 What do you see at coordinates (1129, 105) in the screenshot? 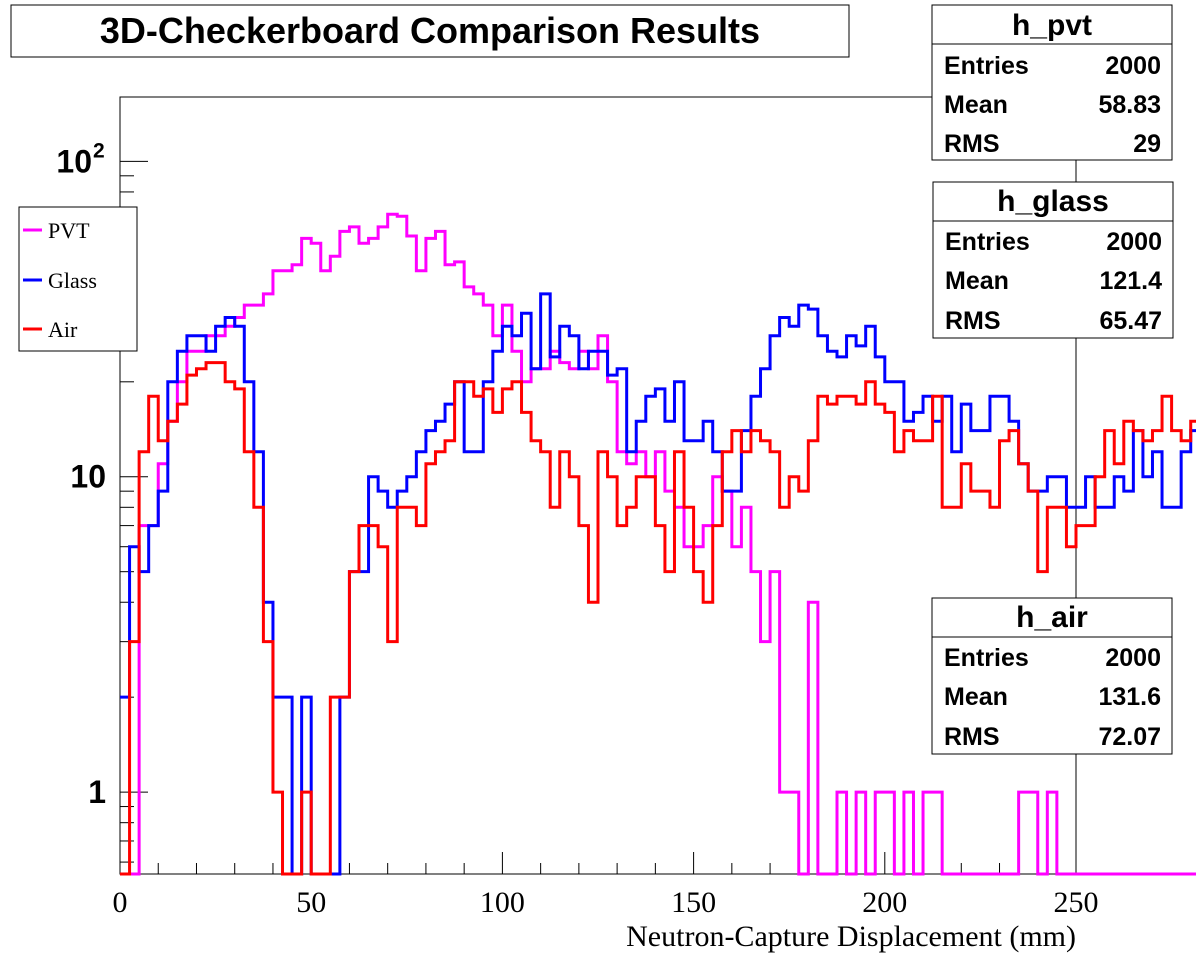
I see `stats-value: 58.83` at bounding box center [1129, 105].